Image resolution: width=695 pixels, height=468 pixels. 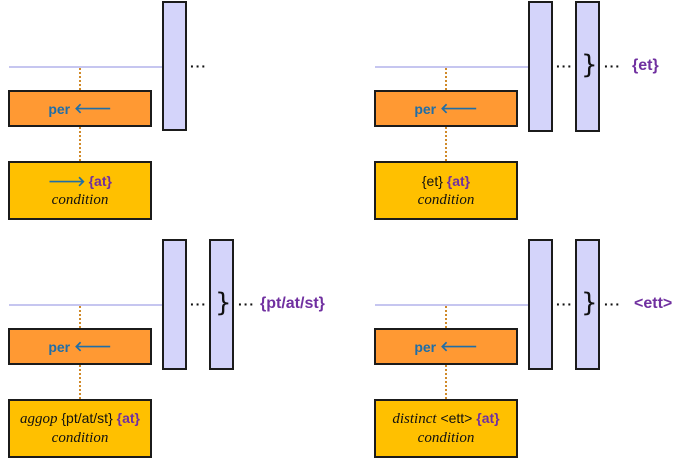 I want to click on condition-line-1: aggop {pt/at/st} {at}, so click(x=80, y=419).